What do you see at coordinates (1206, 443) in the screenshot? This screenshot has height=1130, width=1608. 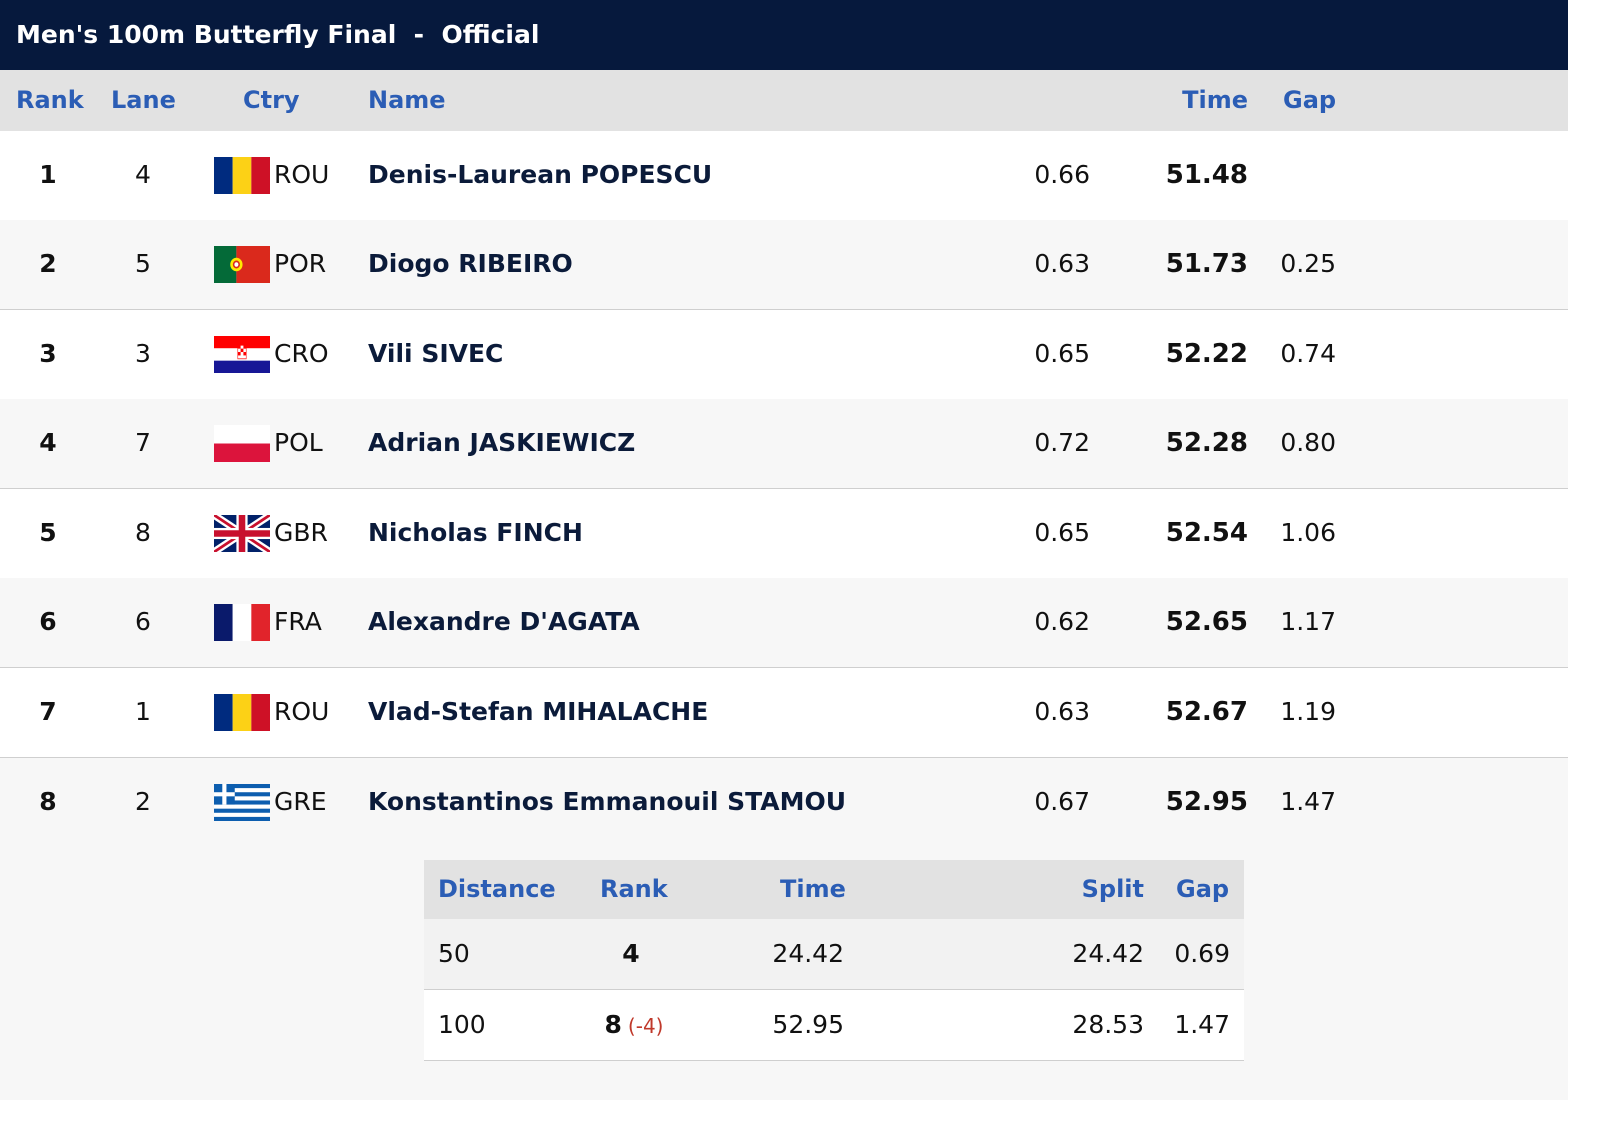 I see `final-time: 52.28` at bounding box center [1206, 443].